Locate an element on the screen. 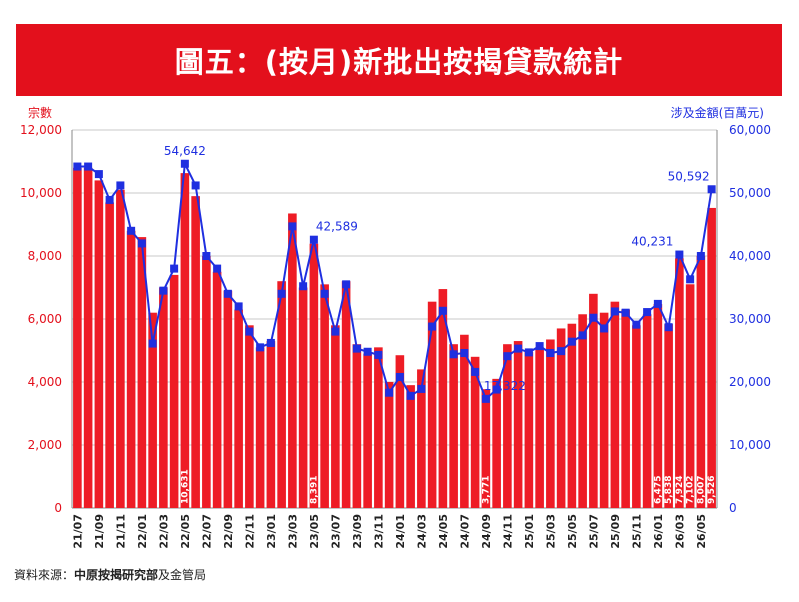  x-tick-label: 22/07 is located at coordinates (206, 531).